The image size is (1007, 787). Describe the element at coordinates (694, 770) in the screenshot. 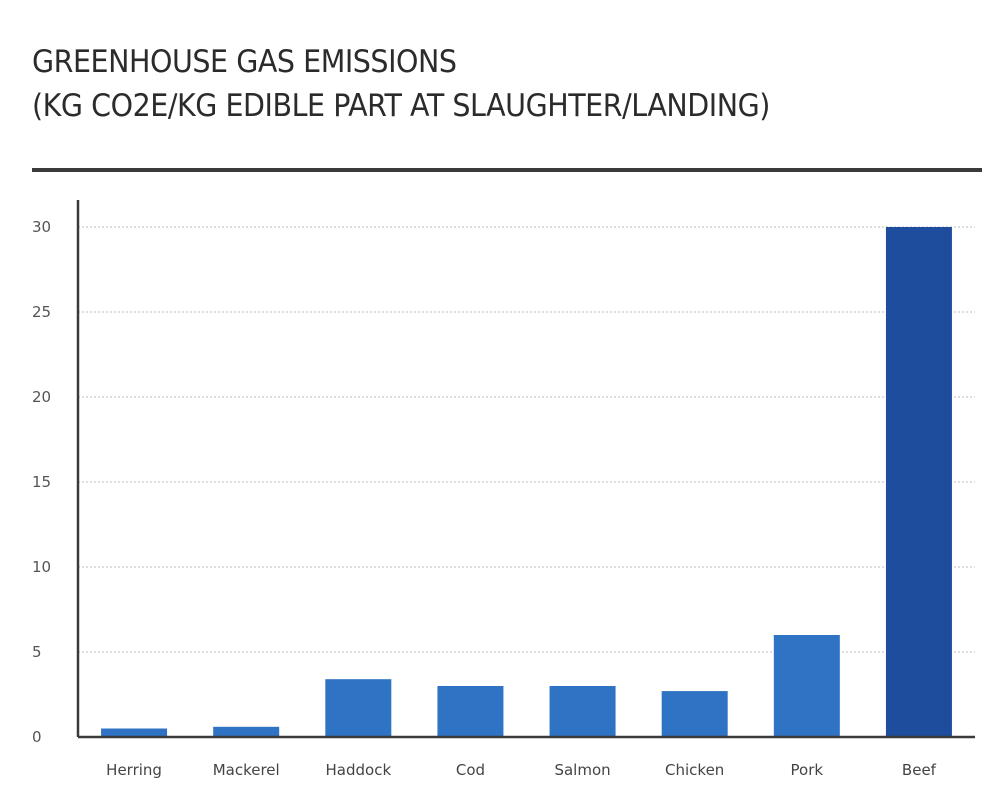

I see `x-tick-label: Chicken` at that location.